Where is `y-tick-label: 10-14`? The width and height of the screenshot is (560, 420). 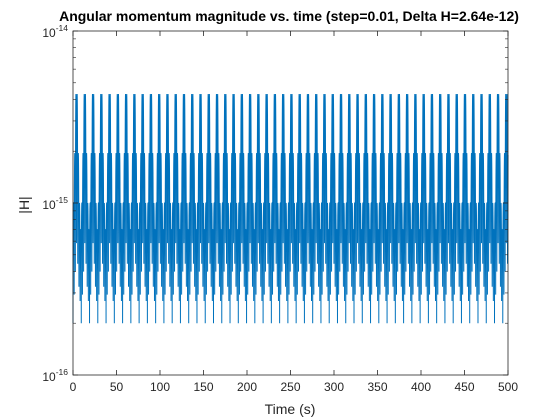 y-tick-label: 10-14 is located at coordinates (55, 31).